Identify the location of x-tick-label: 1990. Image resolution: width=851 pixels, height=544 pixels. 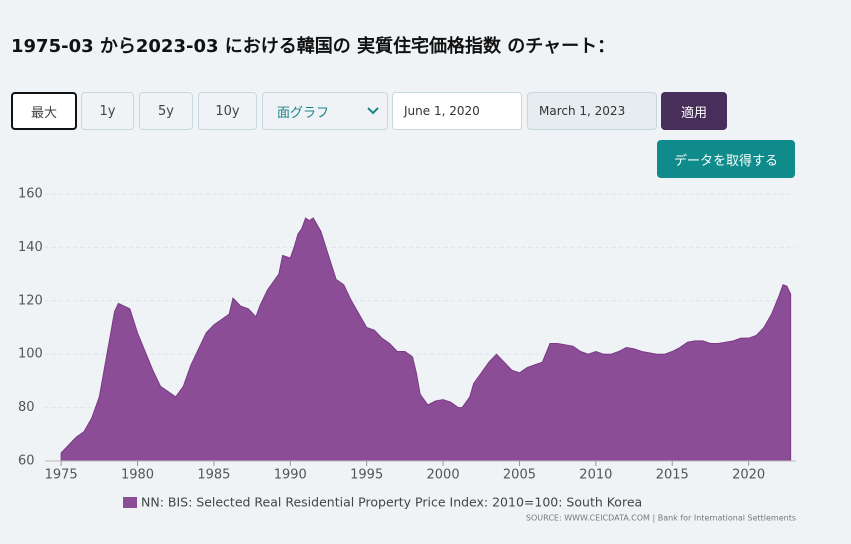
(290, 475).